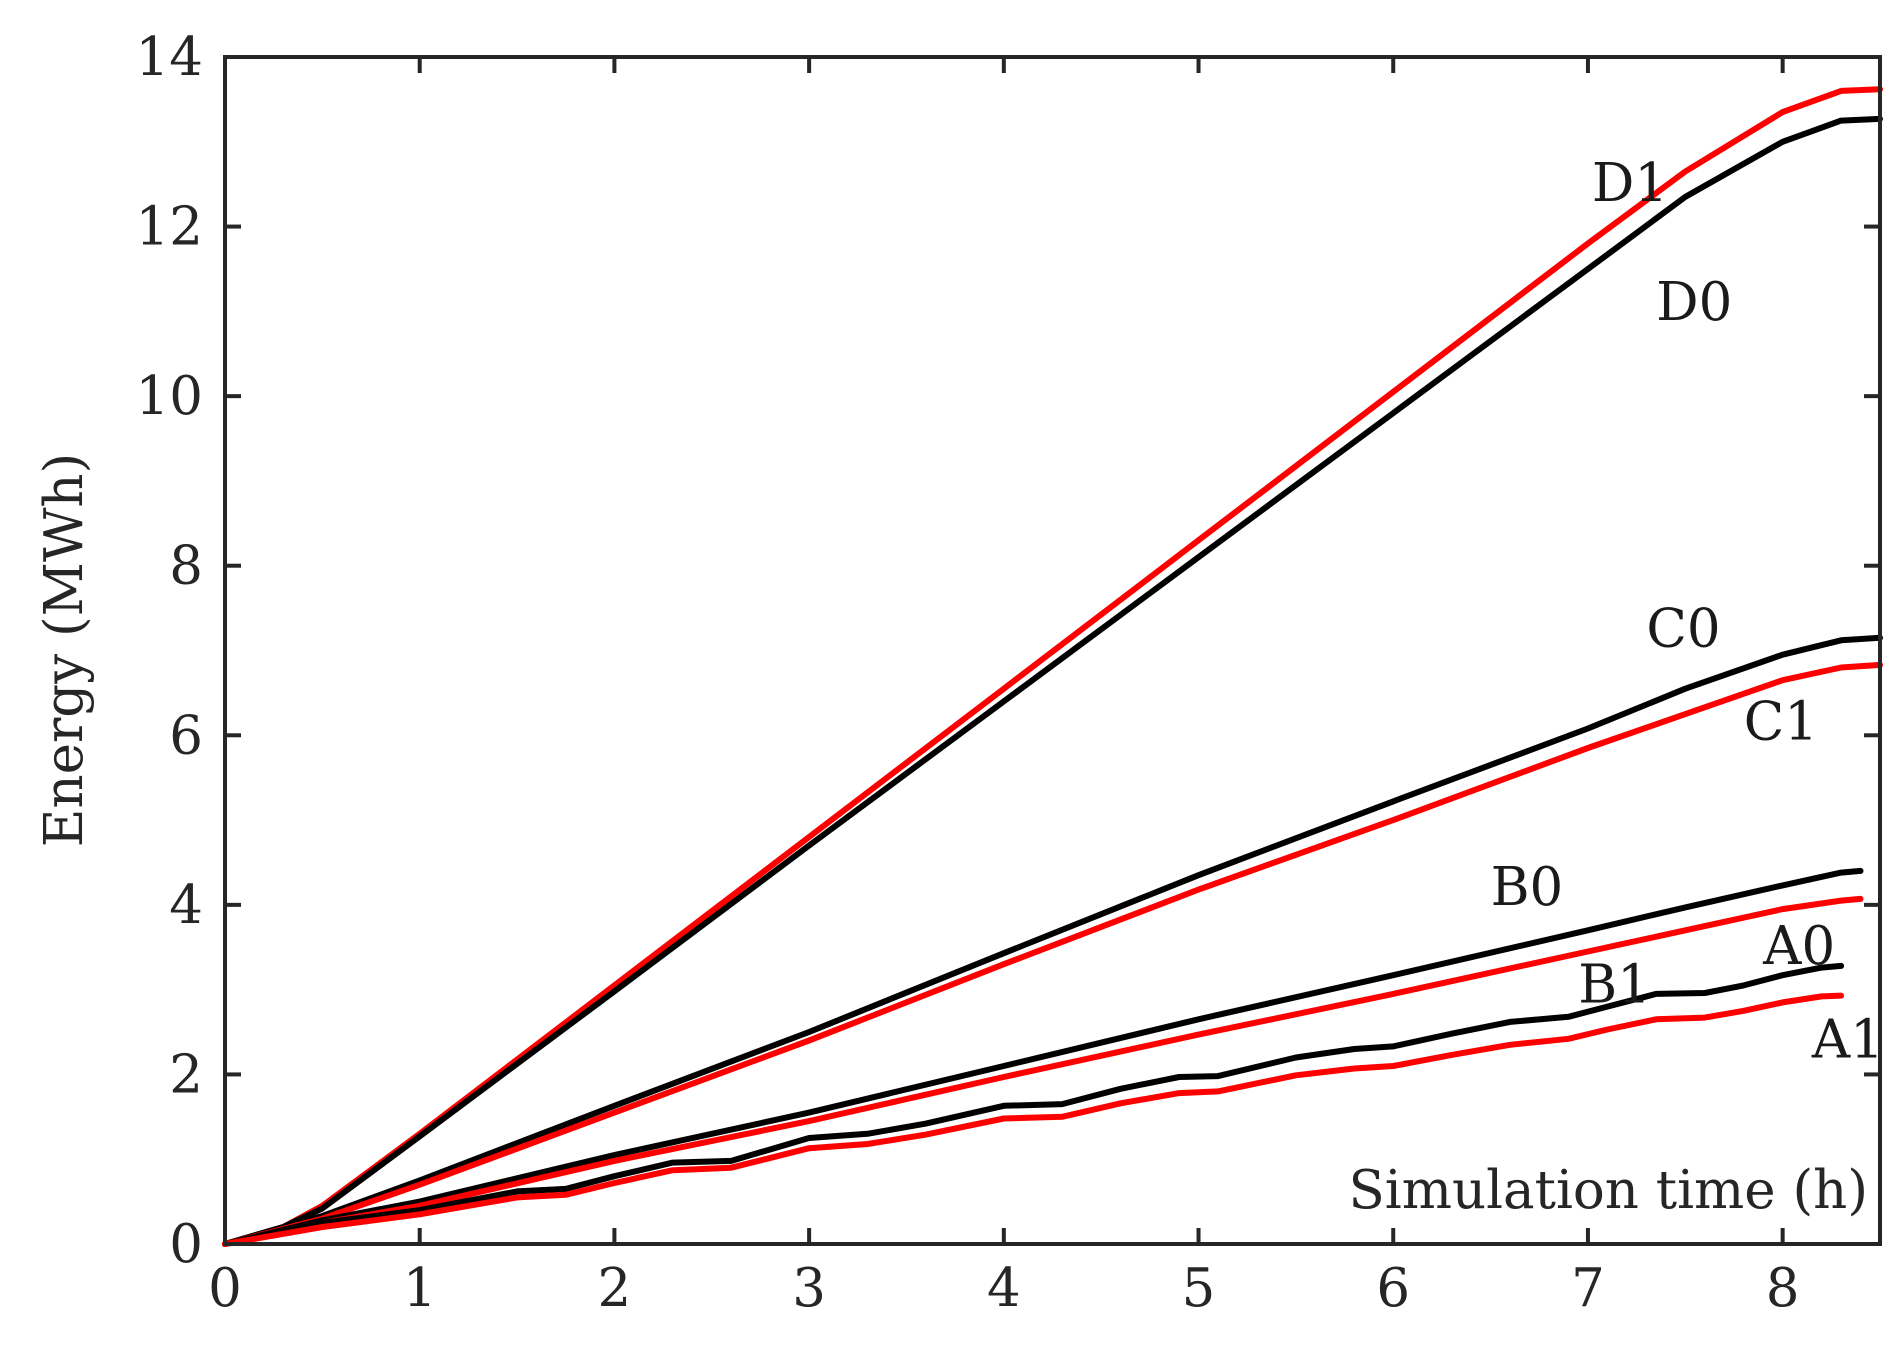  Describe the element at coordinates (420, 1288) in the screenshot. I see `x-tick-label: 1` at that location.